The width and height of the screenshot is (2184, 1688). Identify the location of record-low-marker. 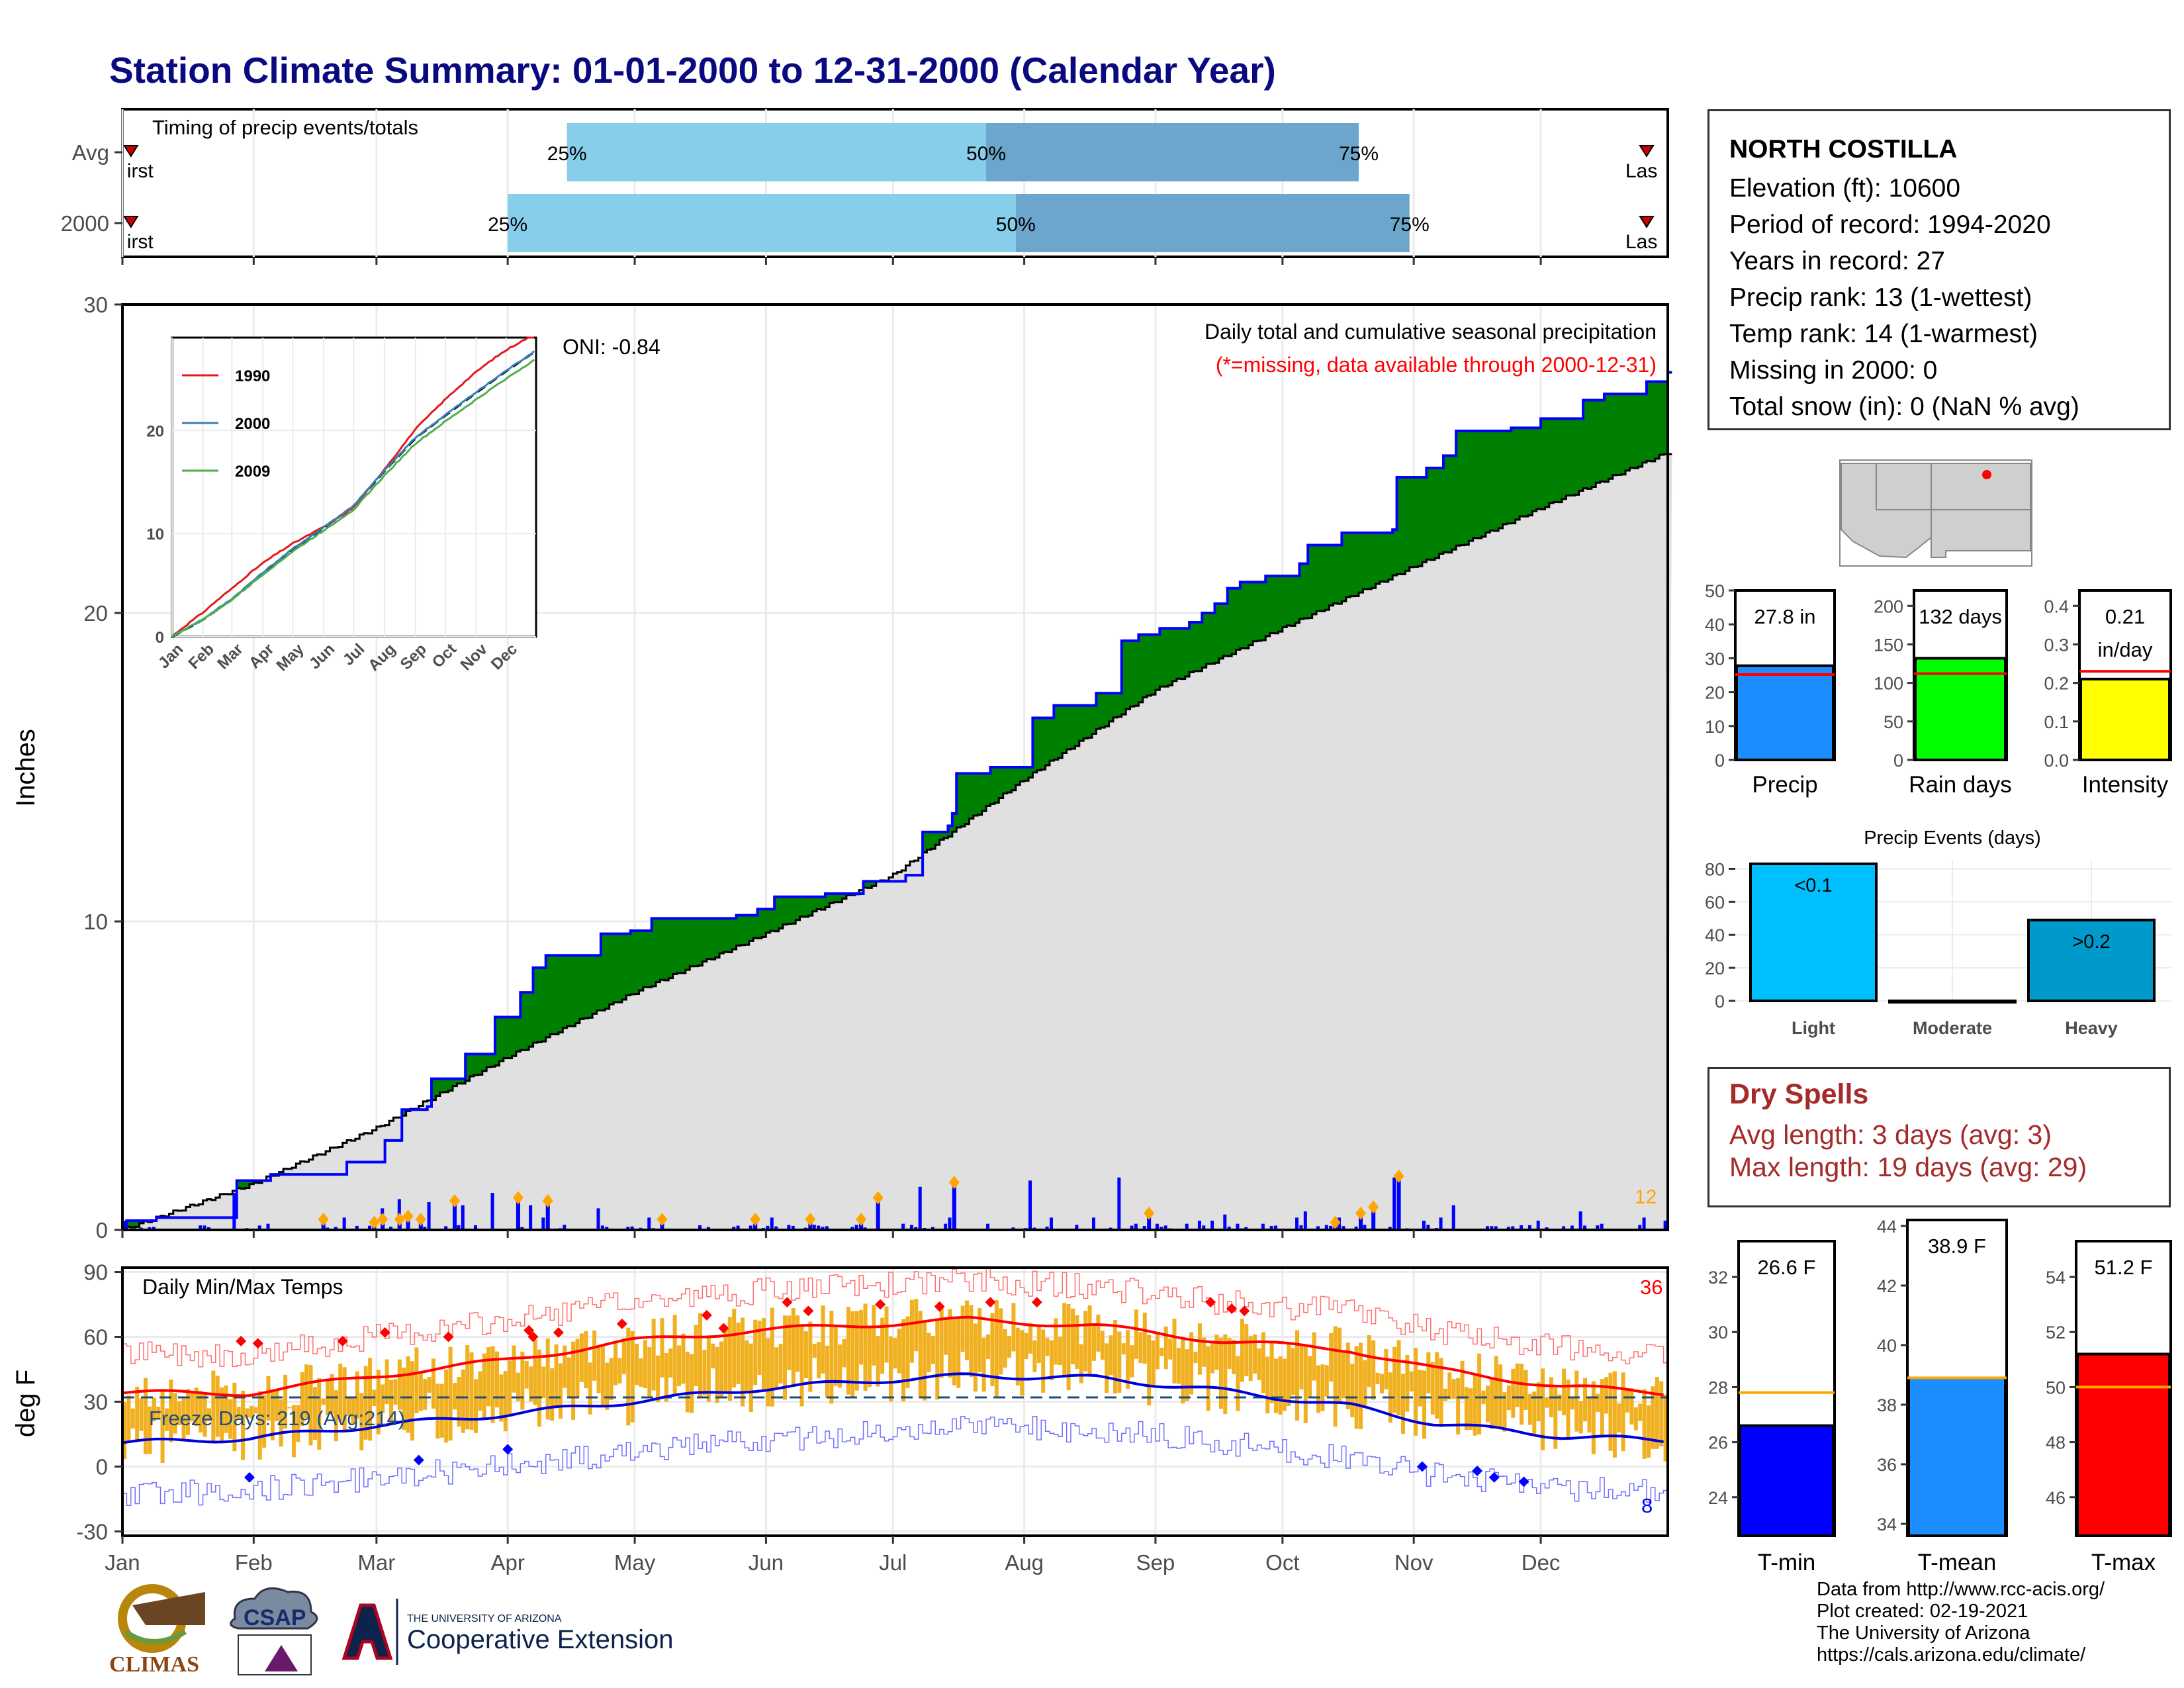
(250, 1477).